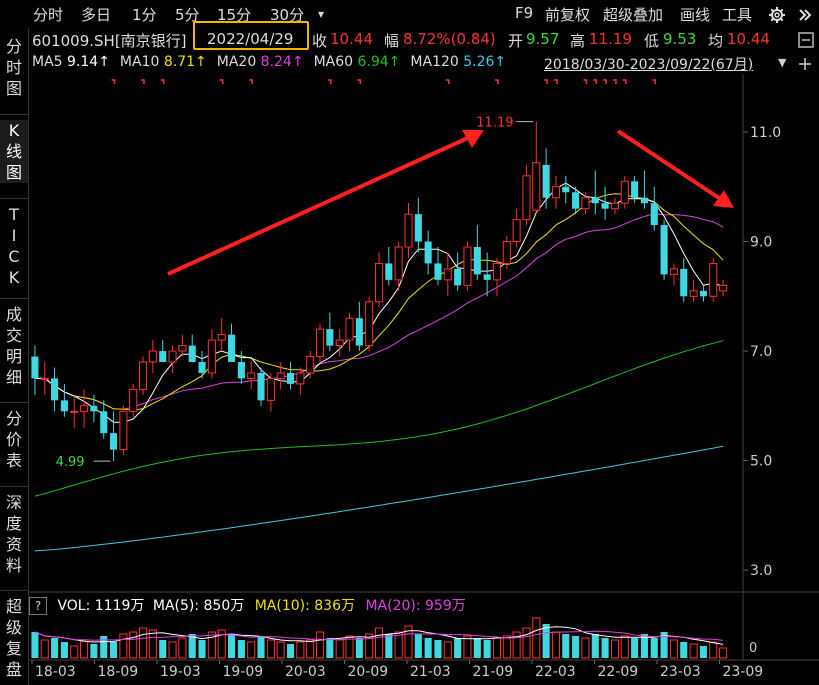 This screenshot has width=819, height=685. I want to click on sidebar-char: C, so click(14, 256).